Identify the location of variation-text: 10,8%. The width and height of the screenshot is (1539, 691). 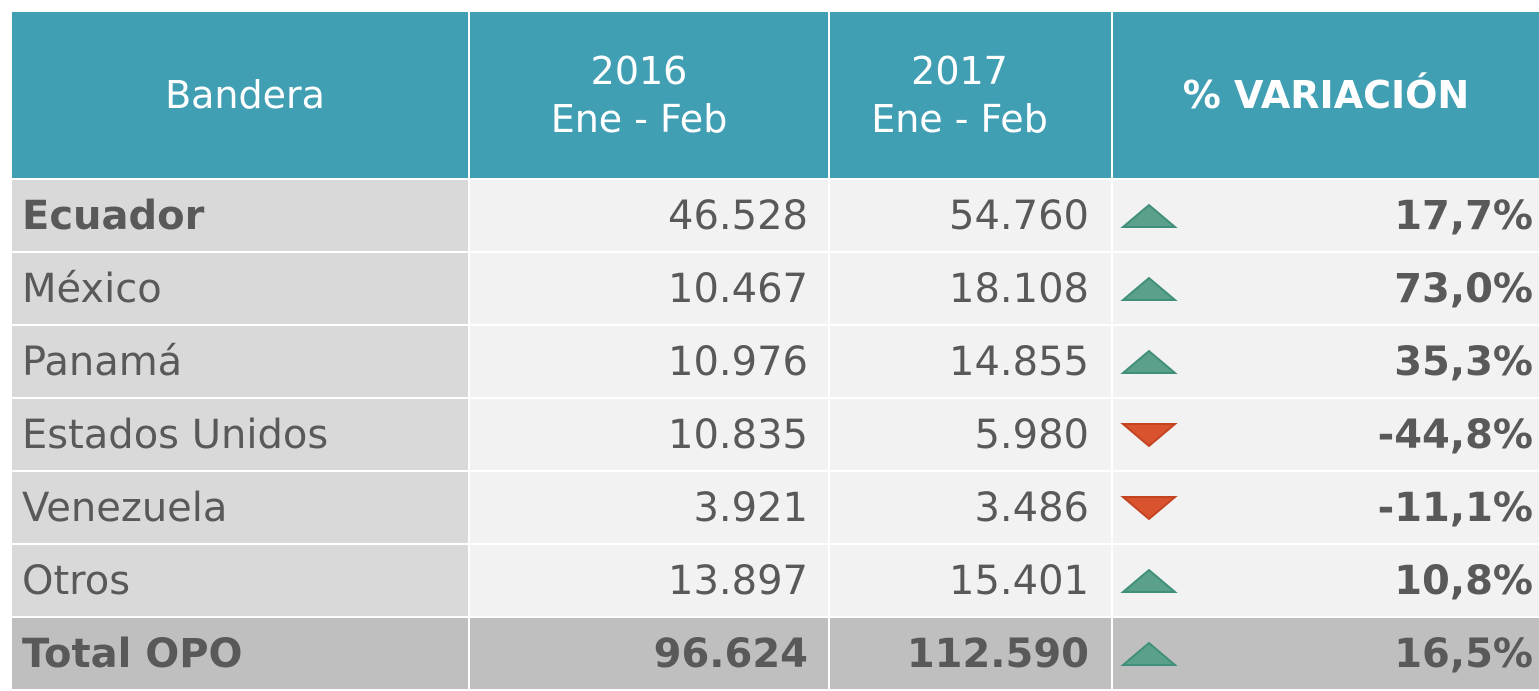
(1463, 580).